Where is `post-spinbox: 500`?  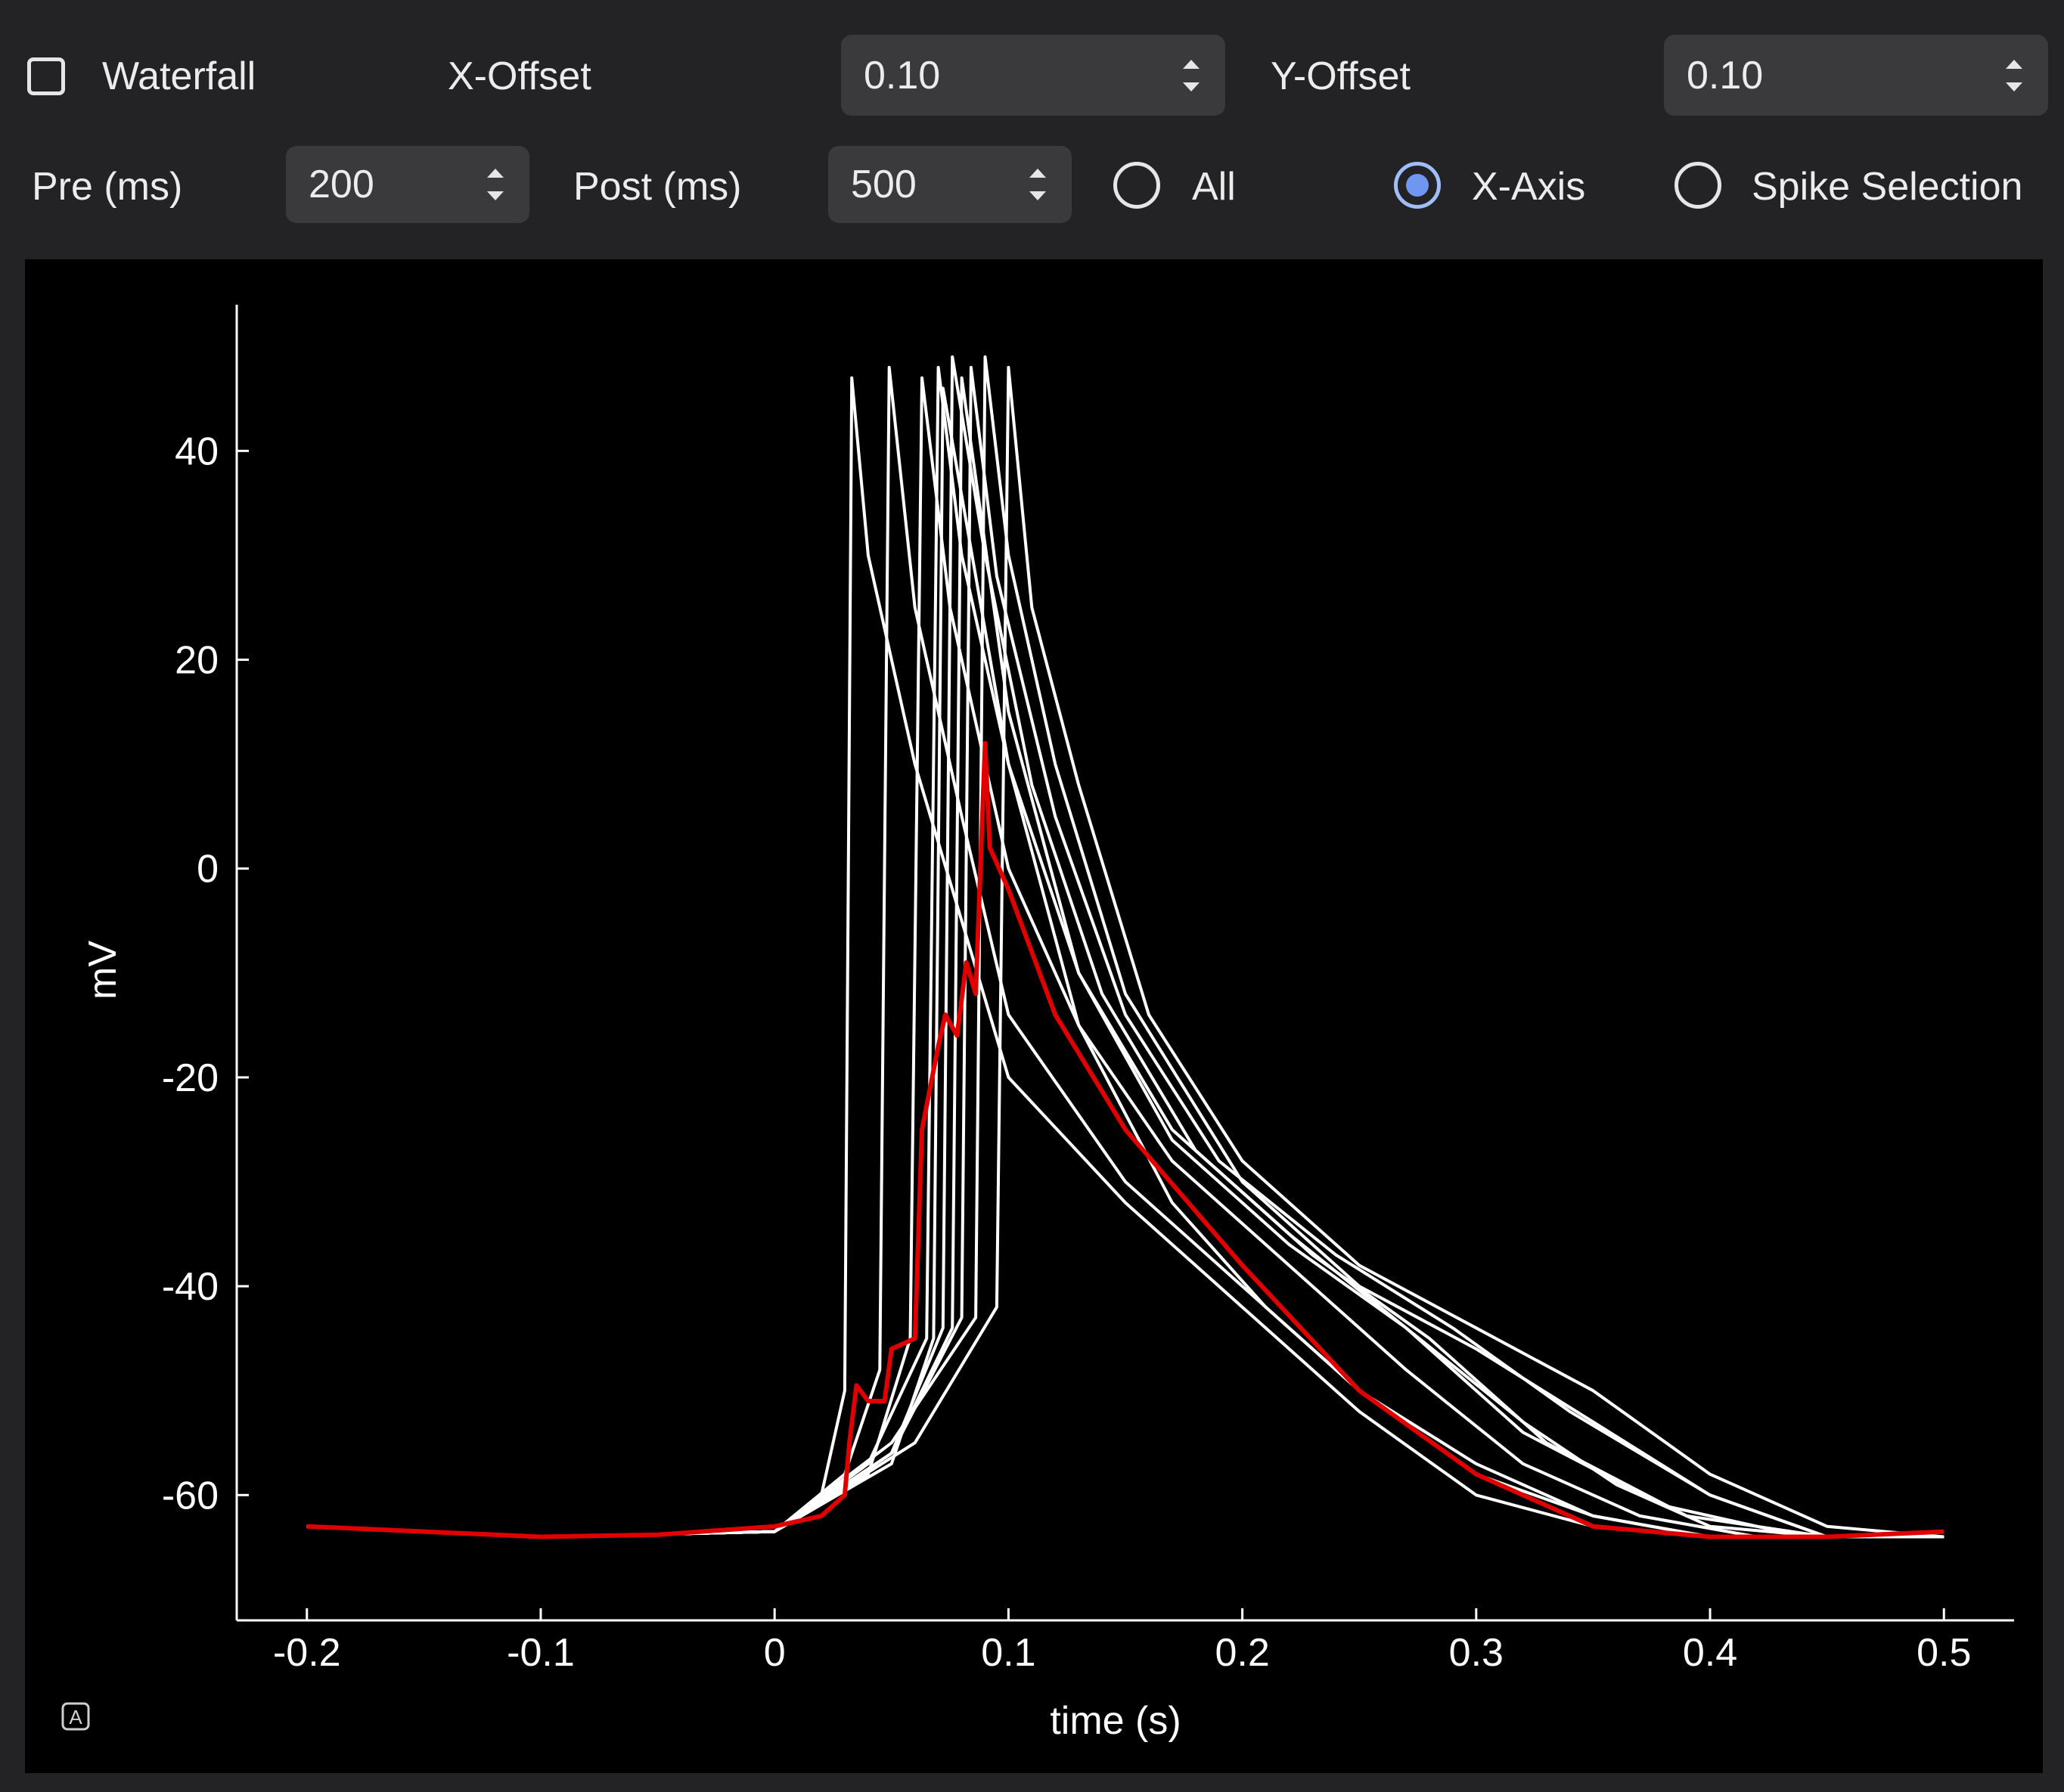 post-spinbox: 500 is located at coordinates (950, 184).